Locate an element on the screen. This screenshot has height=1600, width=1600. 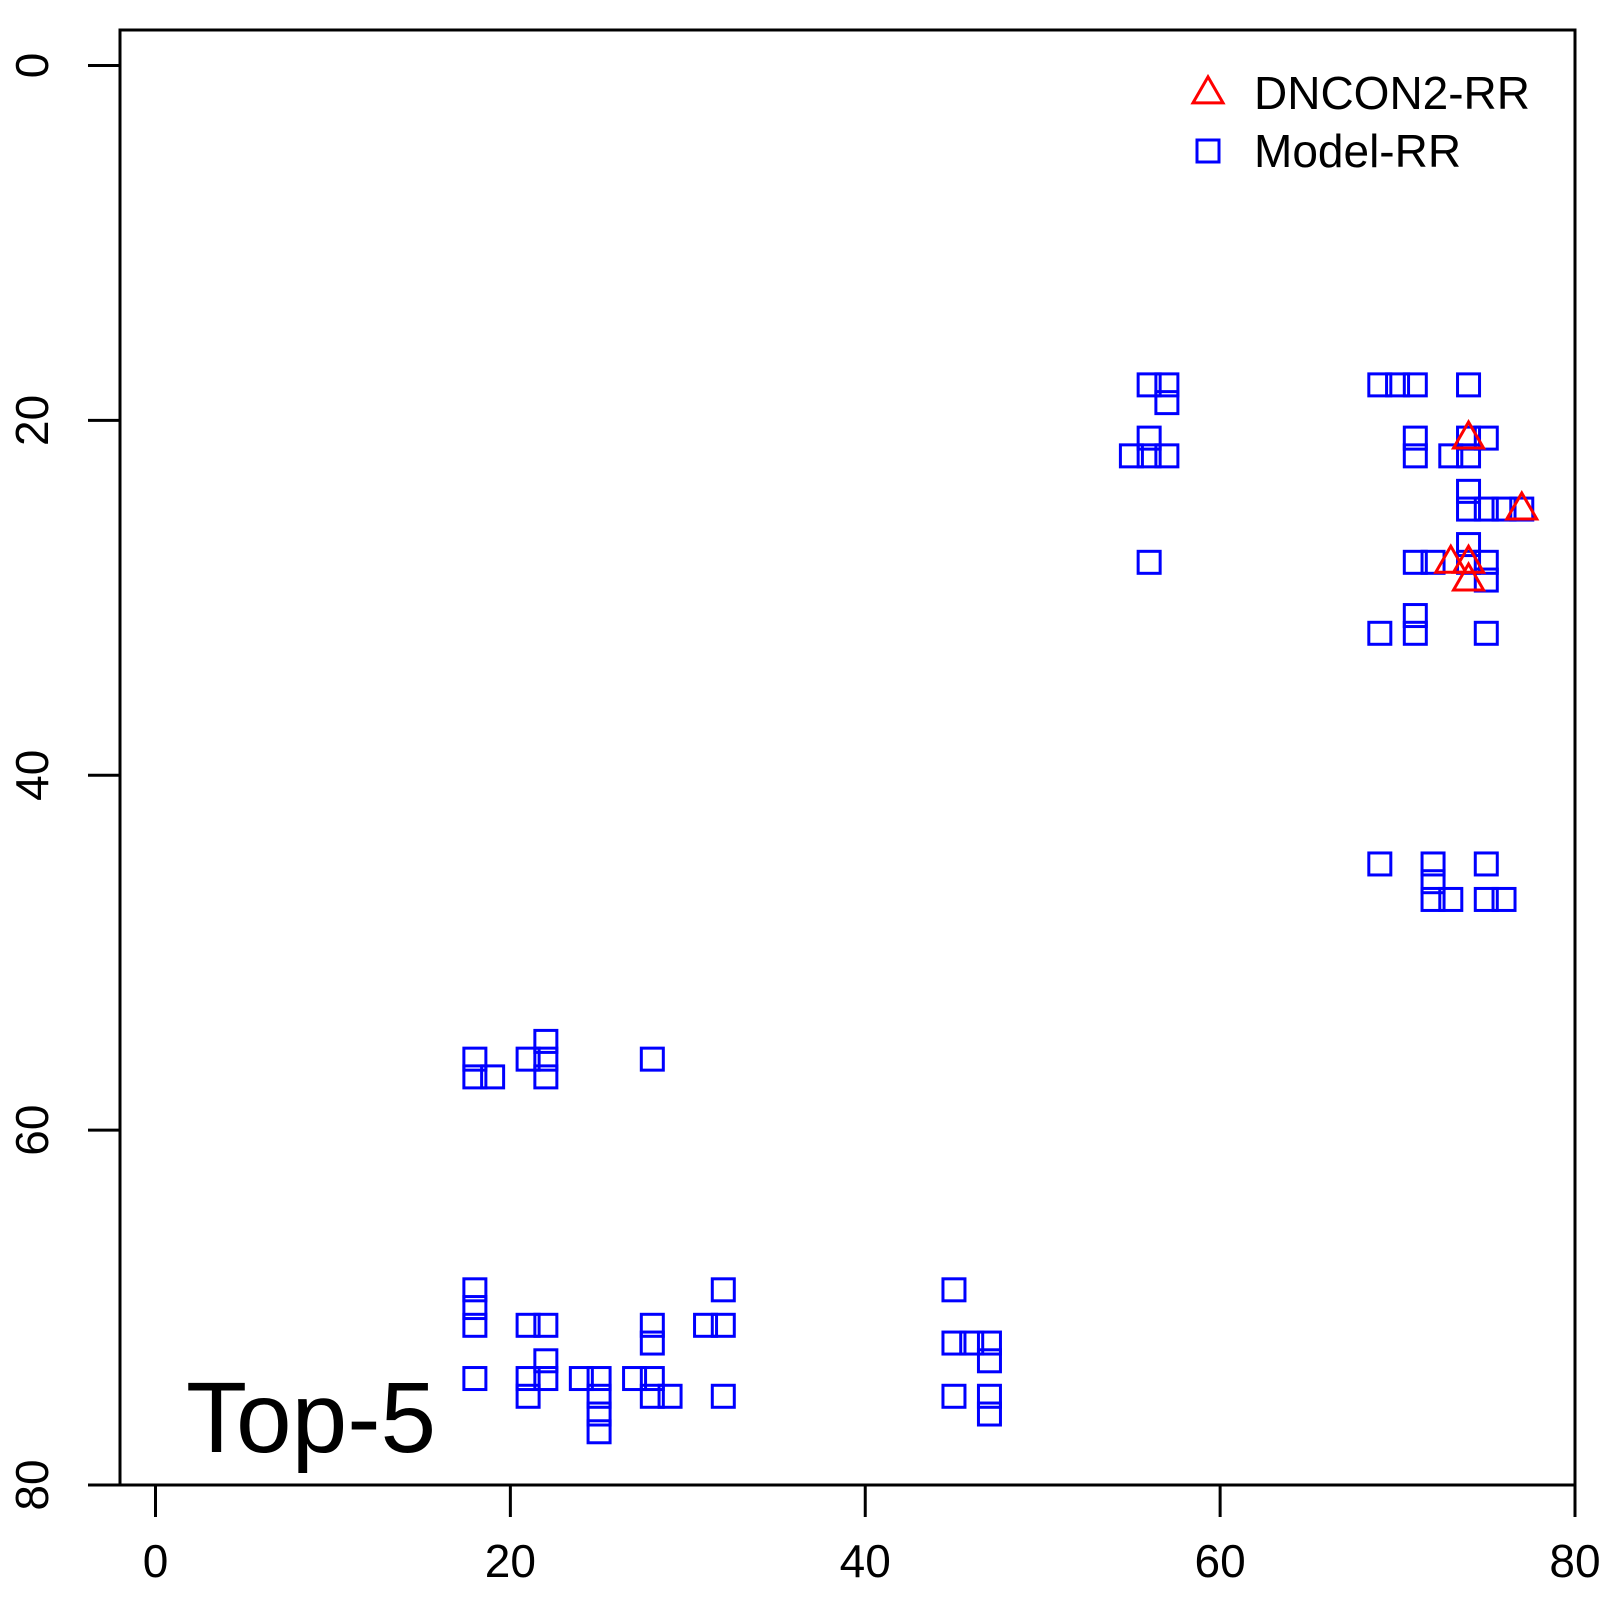
x-tick-label: 40 is located at coordinates (865, 1561).